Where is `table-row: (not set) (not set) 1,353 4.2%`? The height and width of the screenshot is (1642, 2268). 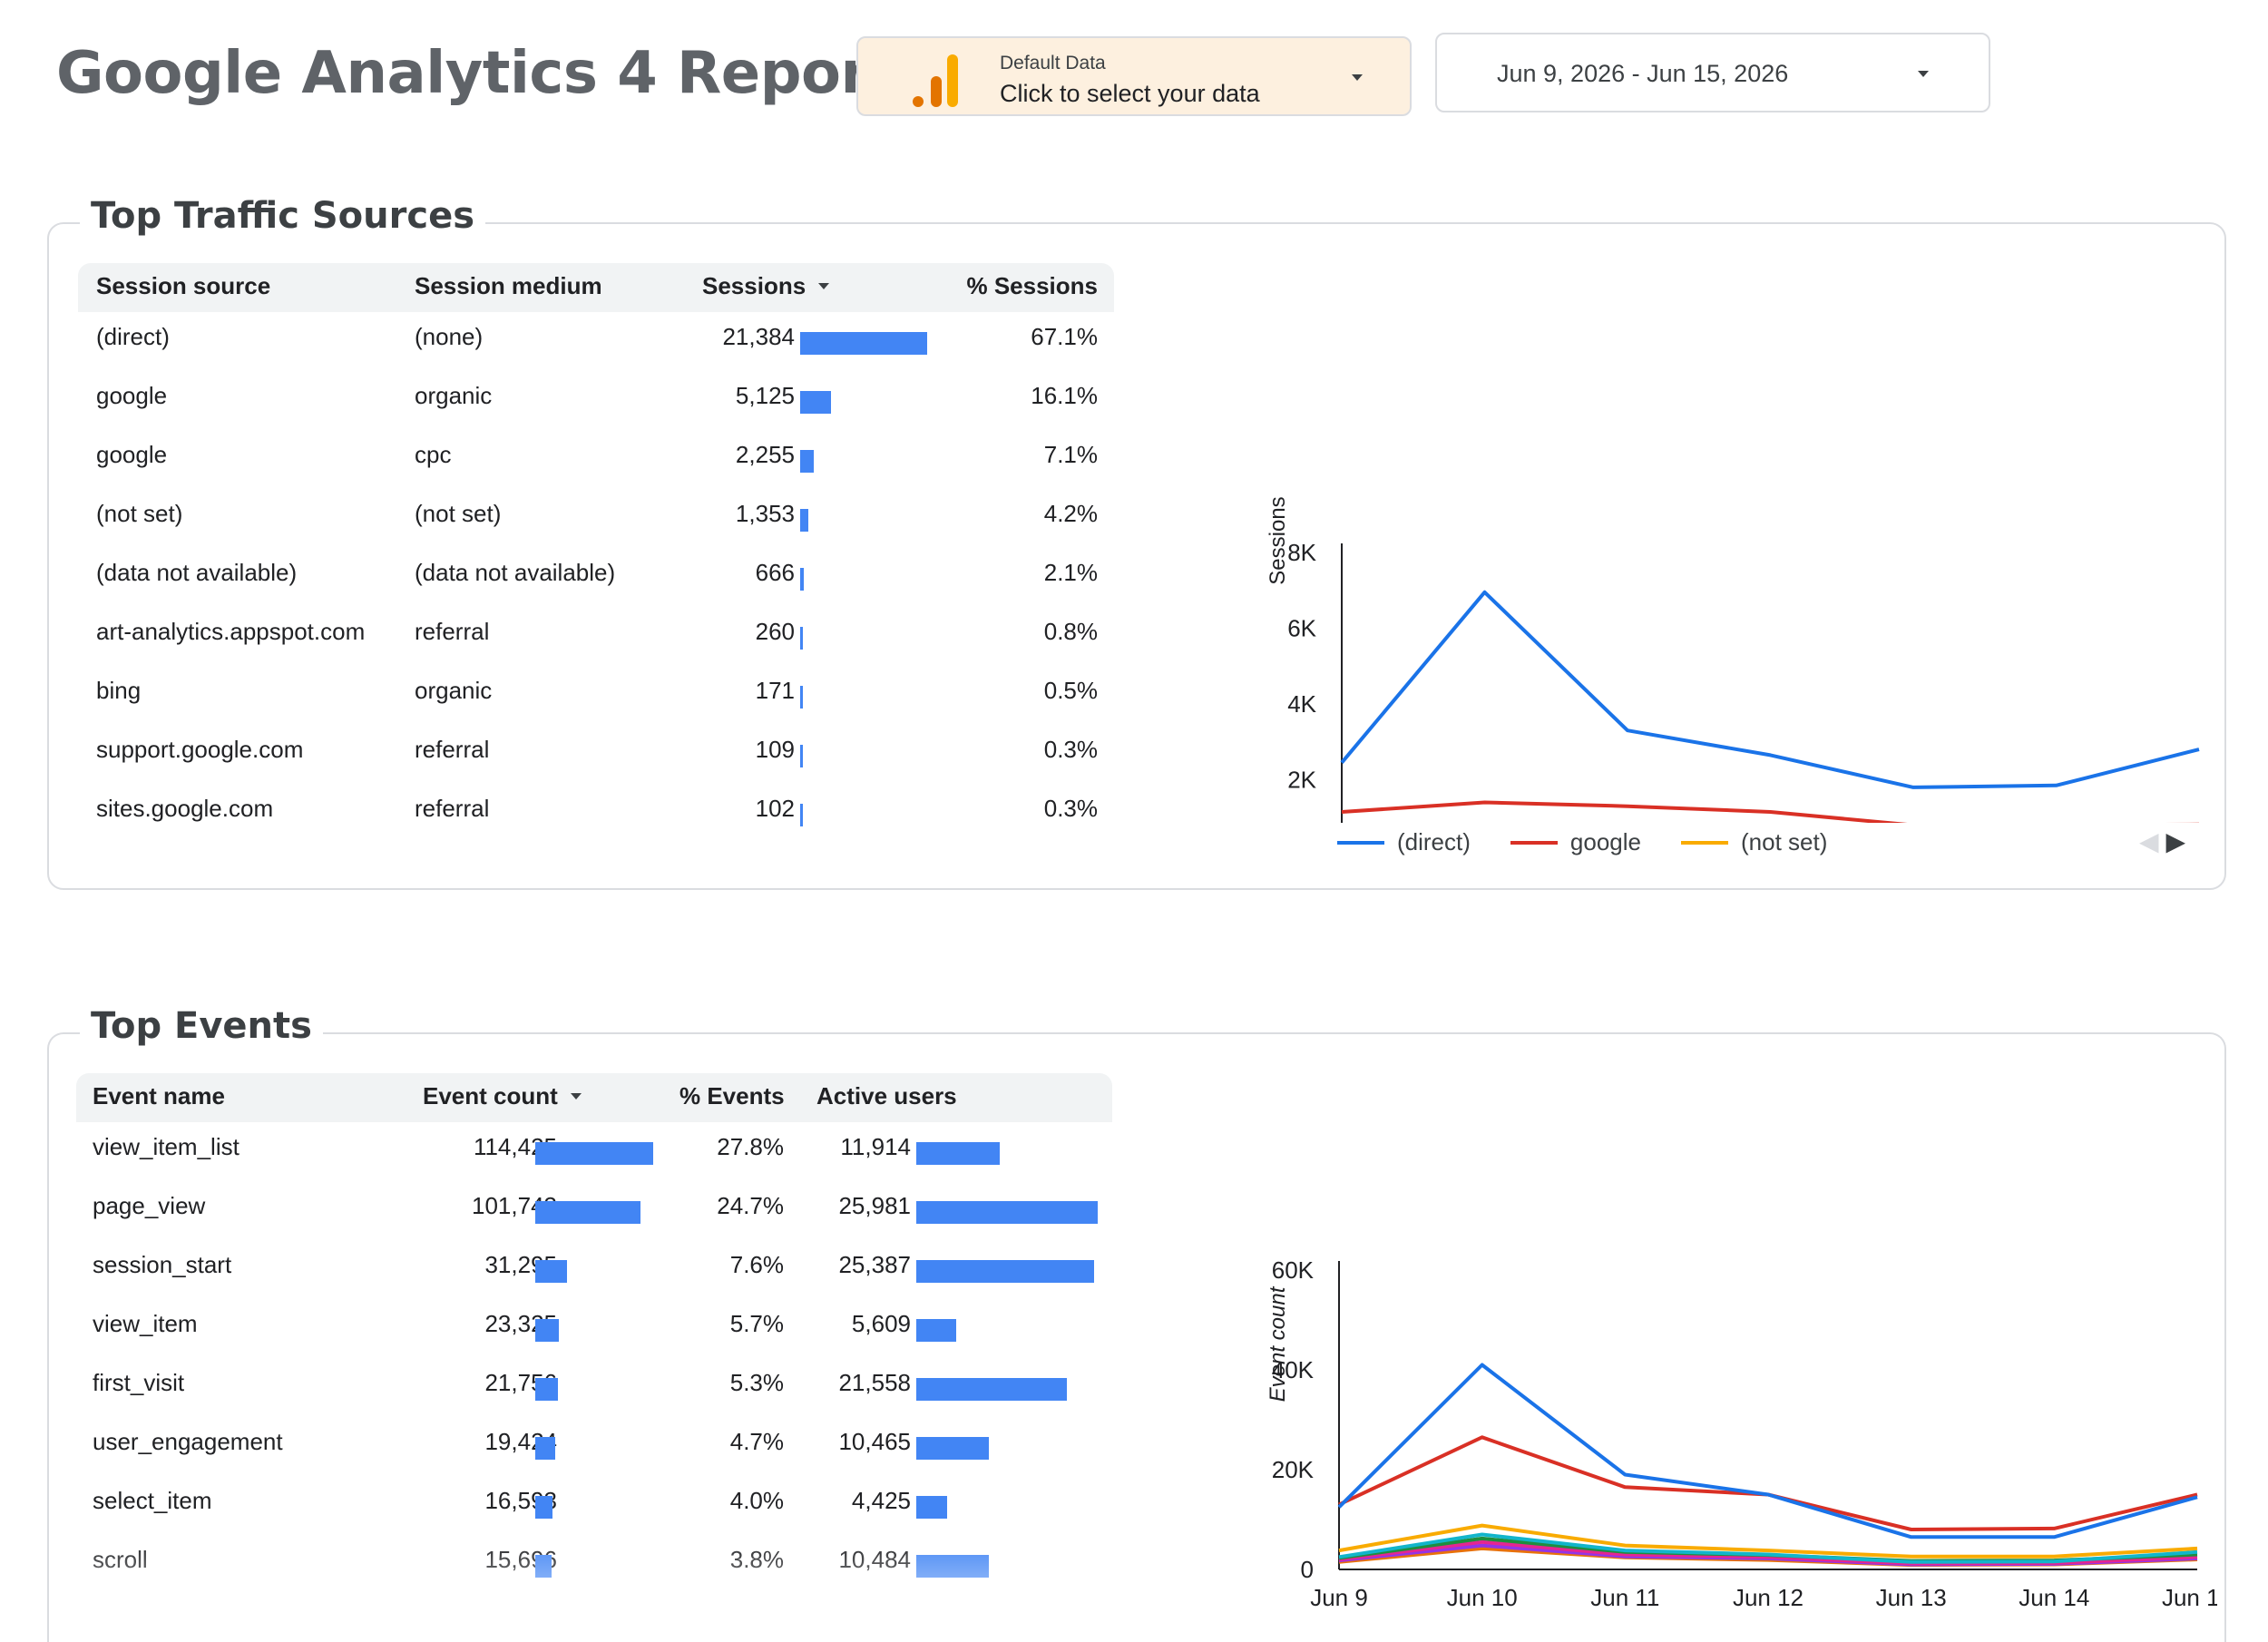 table-row: (not set) (not set) 1,353 4.2% is located at coordinates (596, 518).